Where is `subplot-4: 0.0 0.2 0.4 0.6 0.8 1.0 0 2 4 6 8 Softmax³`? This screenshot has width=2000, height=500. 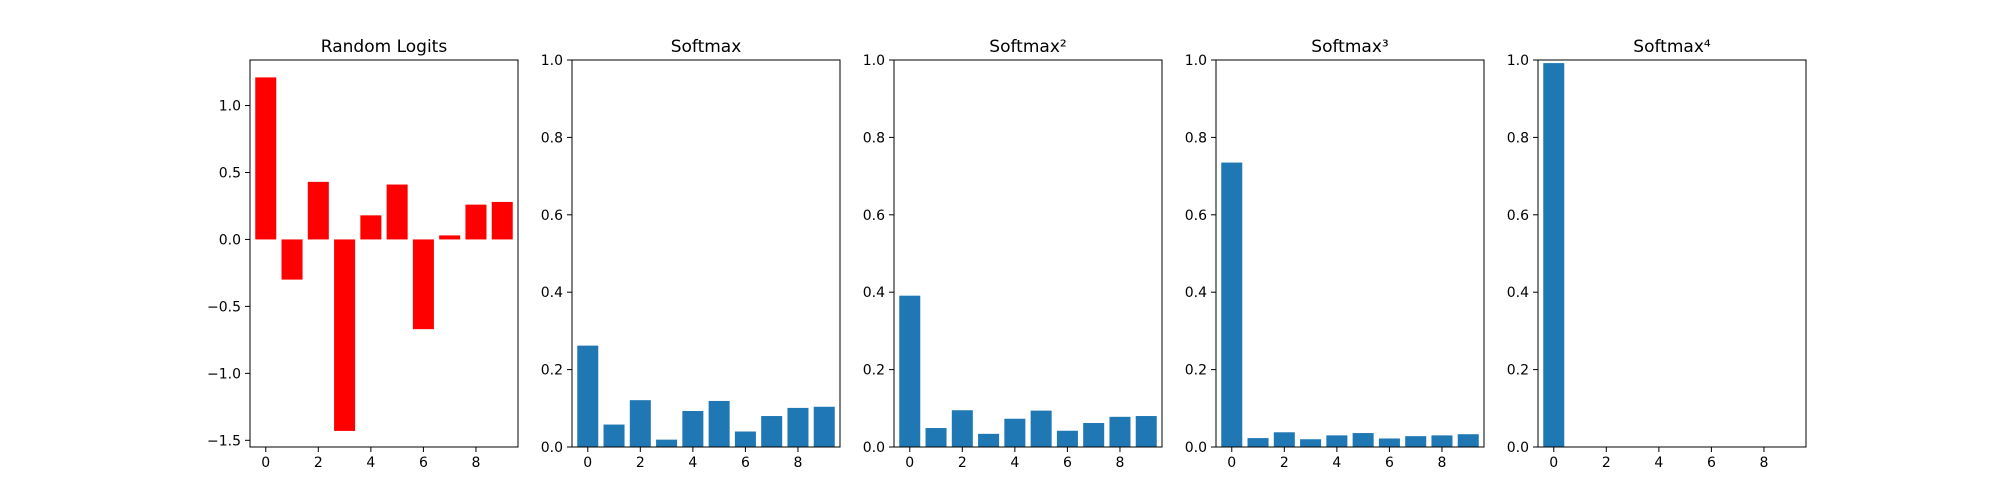 subplot-4: 0.0 0.2 0.4 0.6 0.8 1.0 0 2 4 6 8 Softmax³ is located at coordinates (1335, 254).